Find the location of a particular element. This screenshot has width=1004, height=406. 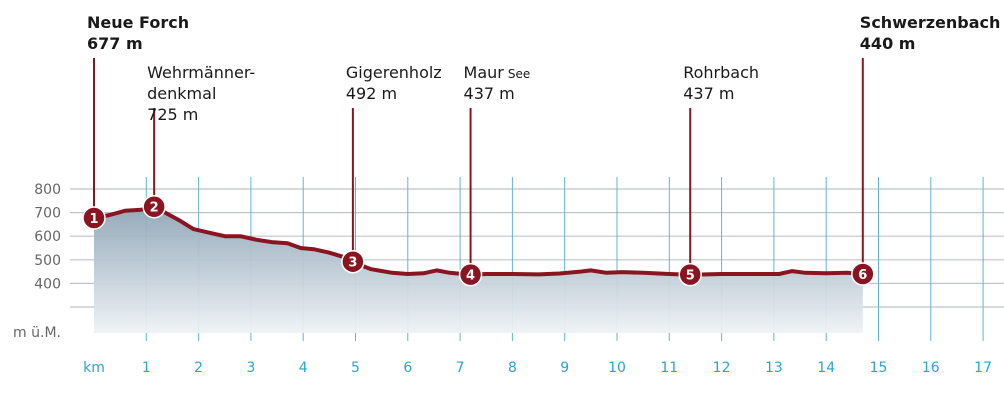

waypoint-elevation: 492 m is located at coordinates (371, 93).